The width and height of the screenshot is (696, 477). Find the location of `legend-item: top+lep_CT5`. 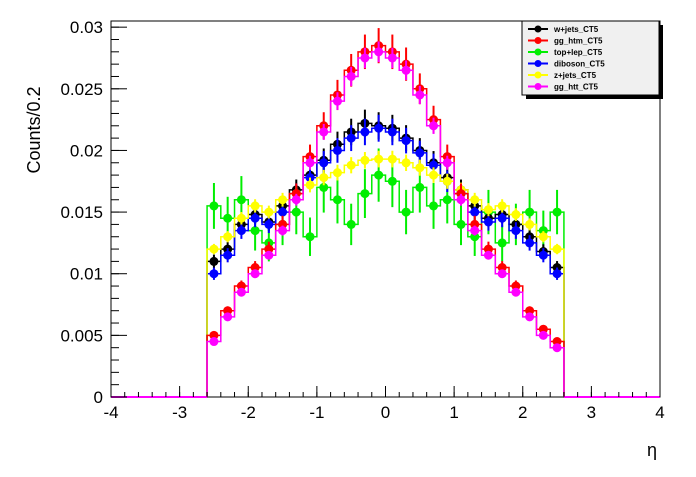

legend-item: top+lep_CT5 is located at coordinates (565, 52).